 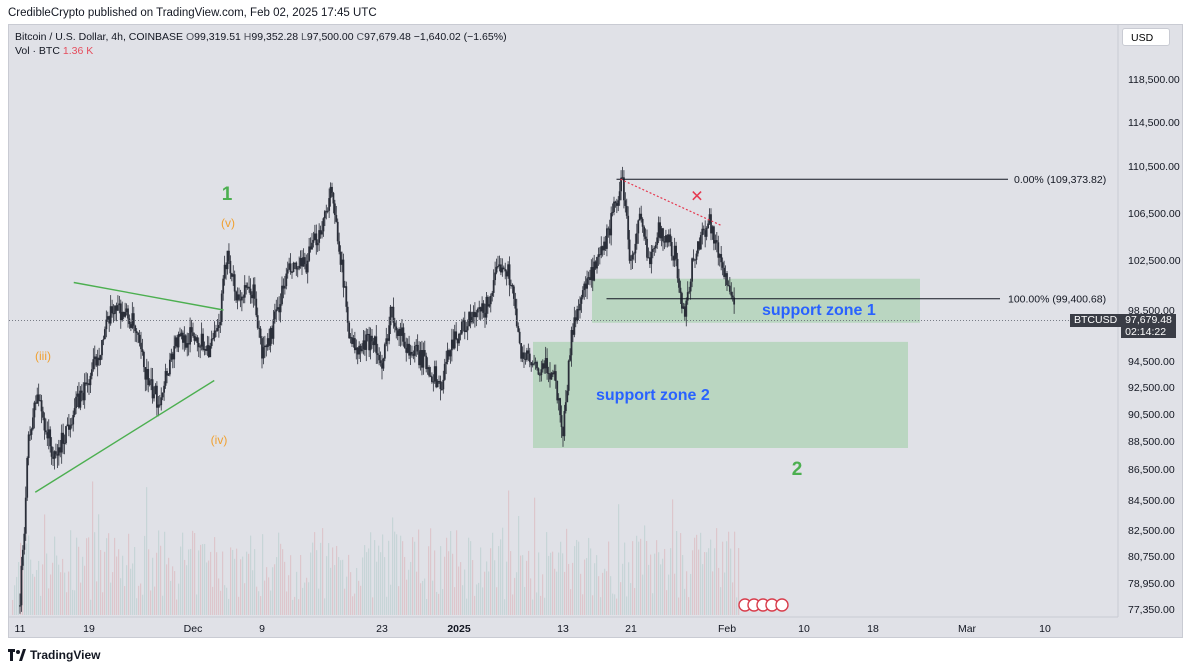 I want to click on legend-low: 97,500.00, so click(x=330, y=37).